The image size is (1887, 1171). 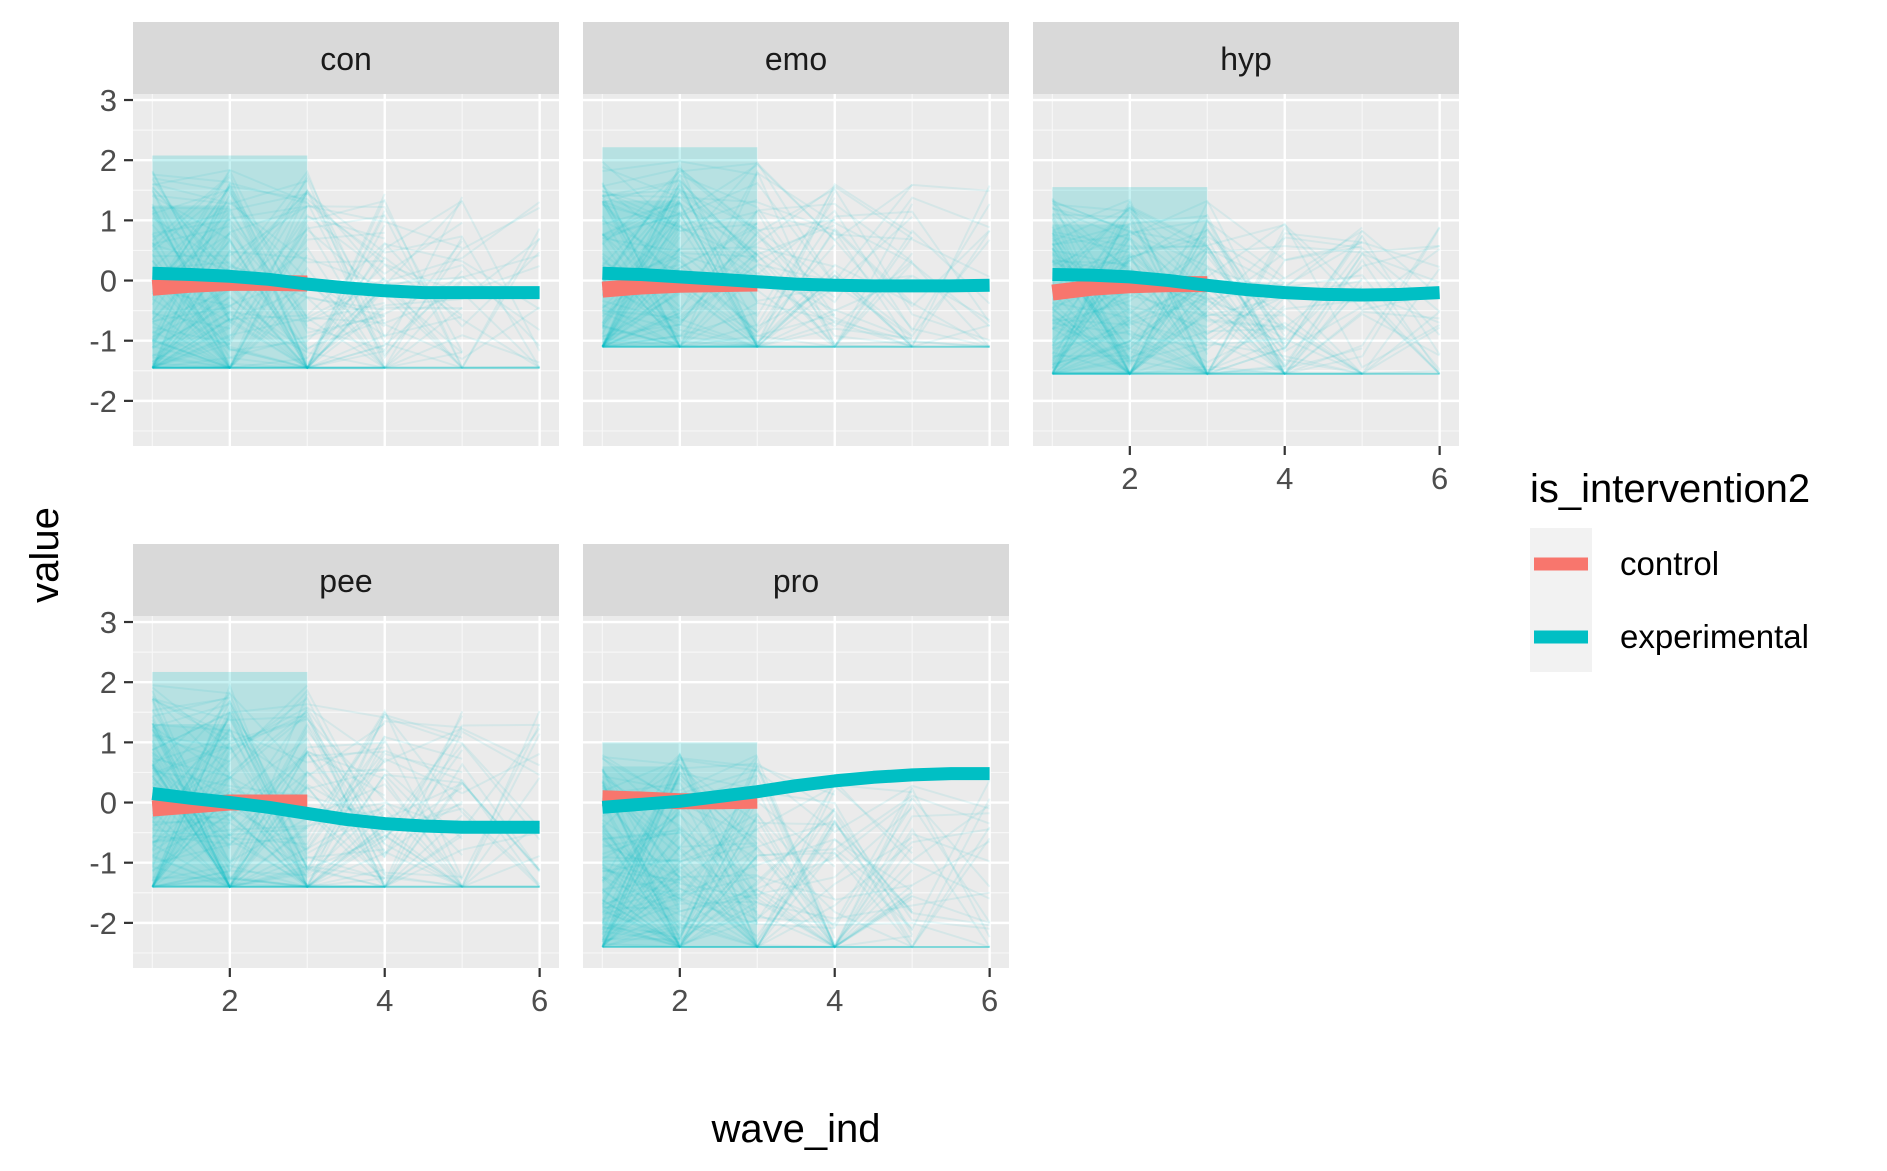 I want to click on y-tick-label: -2, so click(x=103, y=923).